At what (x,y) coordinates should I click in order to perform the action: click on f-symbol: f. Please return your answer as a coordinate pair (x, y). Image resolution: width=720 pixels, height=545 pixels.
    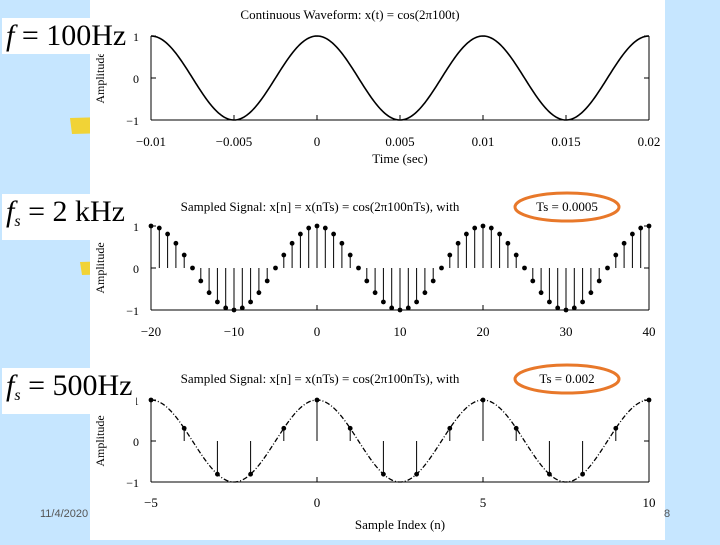
    Looking at the image, I should click on (10, 35).